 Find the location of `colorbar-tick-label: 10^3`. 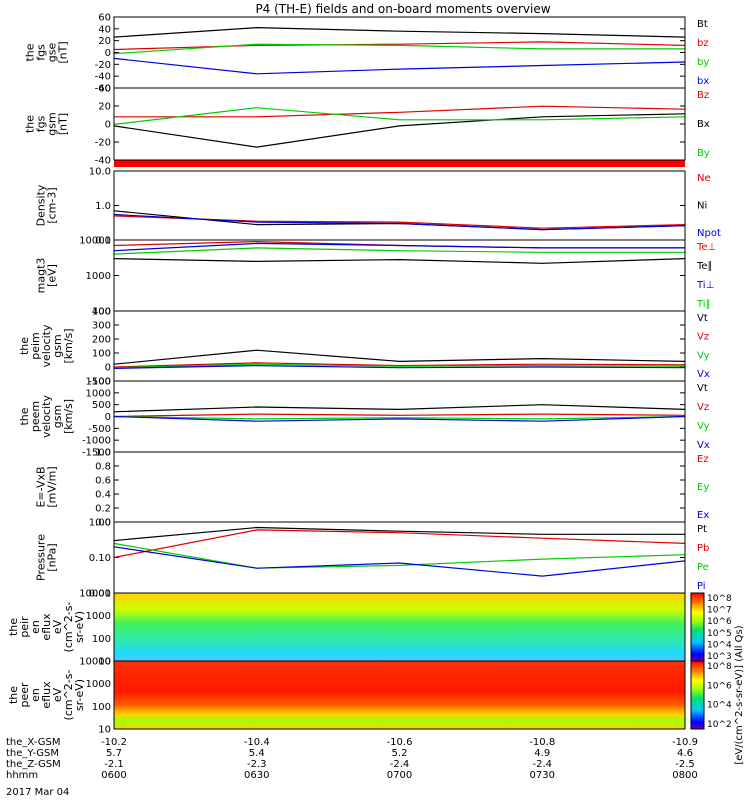

colorbar-tick-label: 10^3 is located at coordinates (719, 657).